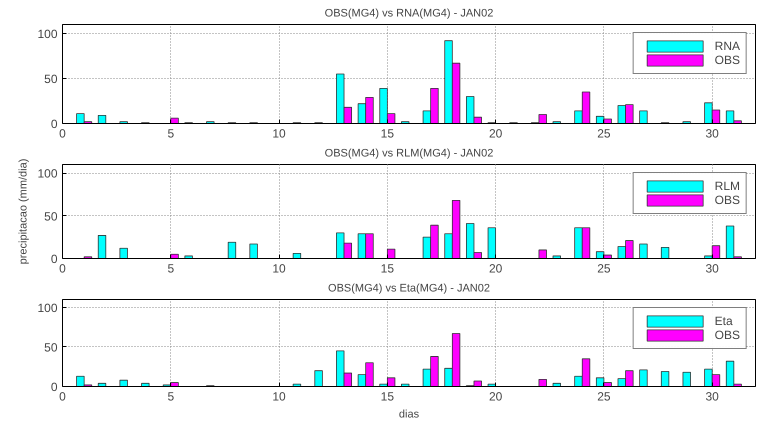  Describe the element at coordinates (724, 321) in the screenshot. I see `legend-label: Eta` at that location.